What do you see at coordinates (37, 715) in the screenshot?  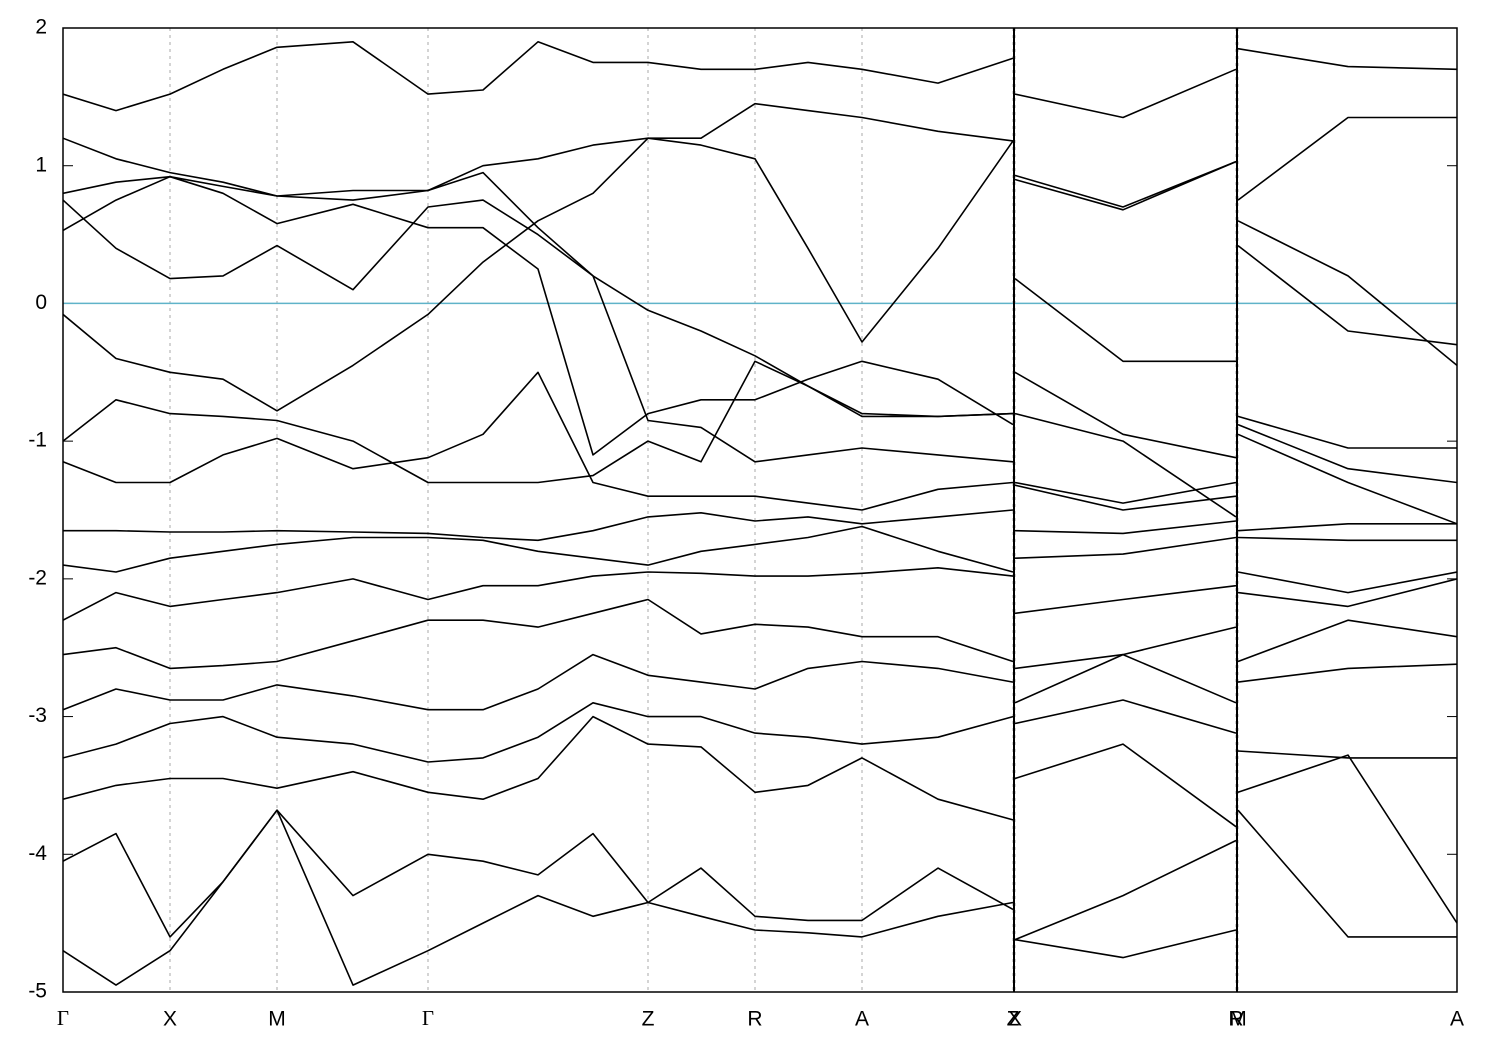 I see `y-tick-label: -3` at bounding box center [37, 715].